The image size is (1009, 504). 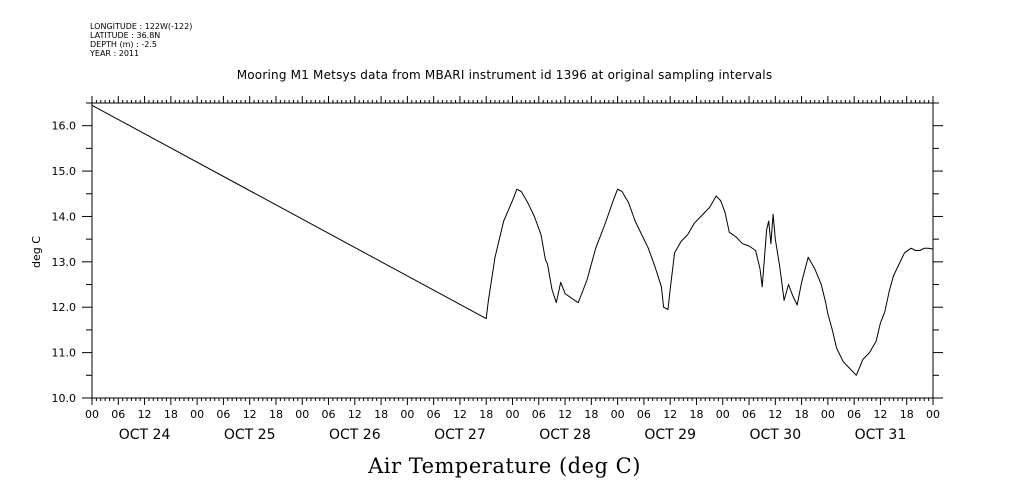 What do you see at coordinates (64, 171) in the screenshot?
I see `y-tick-label: 15.0` at bounding box center [64, 171].